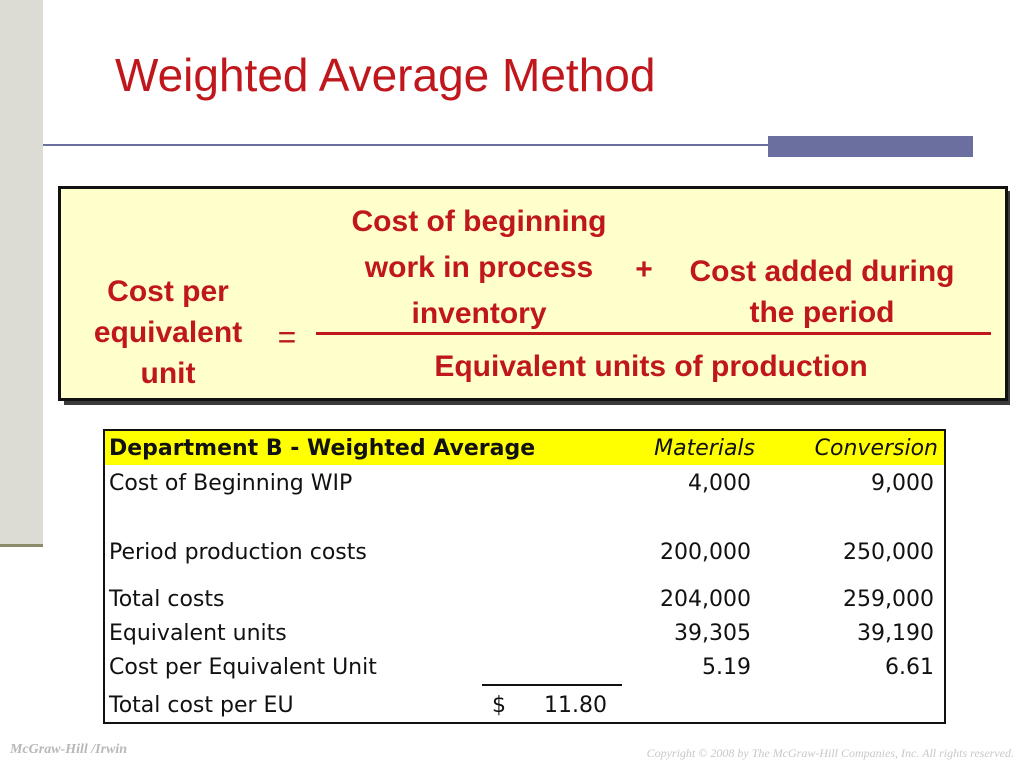 The height and width of the screenshot is (768, 1024). I want to click on table-cell-conversion: 6.61, so click(859, 667).